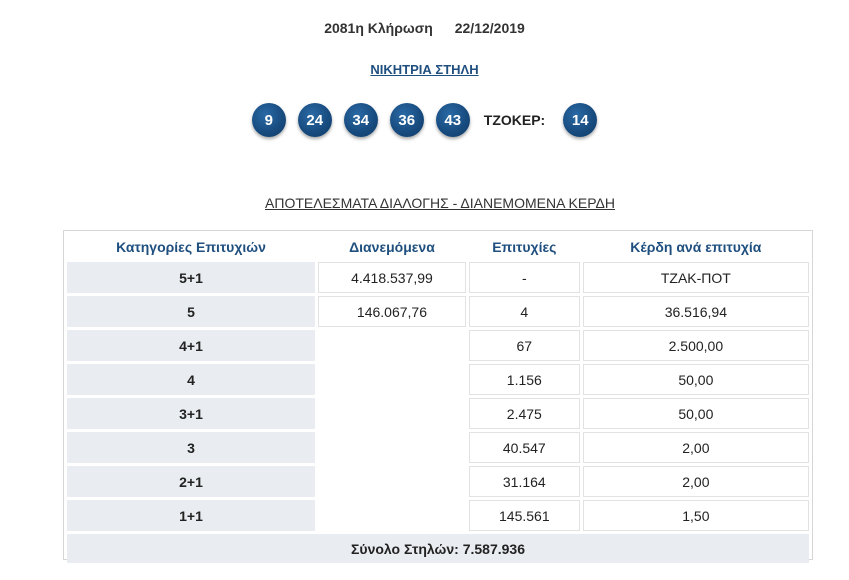 The image size is (849, 580). I want to click on table-row: 5+1 4.418.537,99 - ΤΖΑΚ-ΠΟΤ, so click(438, 277).